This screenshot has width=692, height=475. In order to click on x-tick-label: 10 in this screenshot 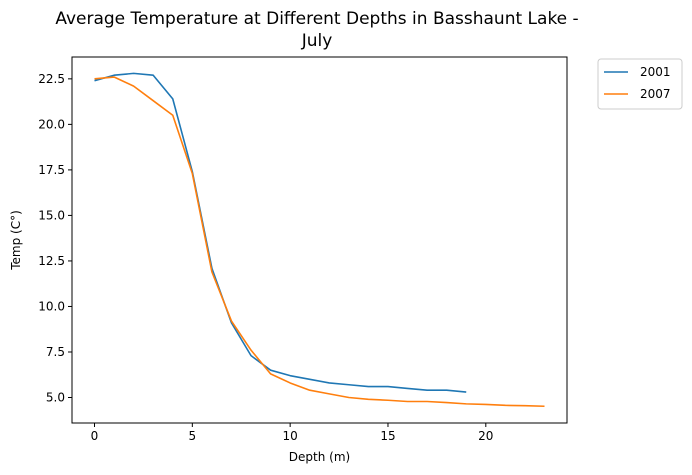, I will do `click(290, 436)`.